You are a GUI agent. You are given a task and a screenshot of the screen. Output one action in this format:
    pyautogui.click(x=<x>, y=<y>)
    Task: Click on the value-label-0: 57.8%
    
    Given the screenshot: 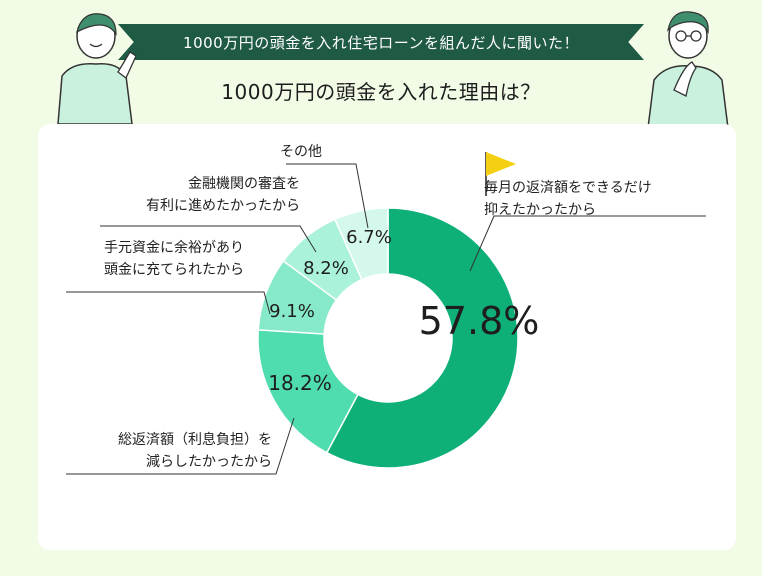 What is the action you would take?
    pyautogui.click(x=479, y=321)
    